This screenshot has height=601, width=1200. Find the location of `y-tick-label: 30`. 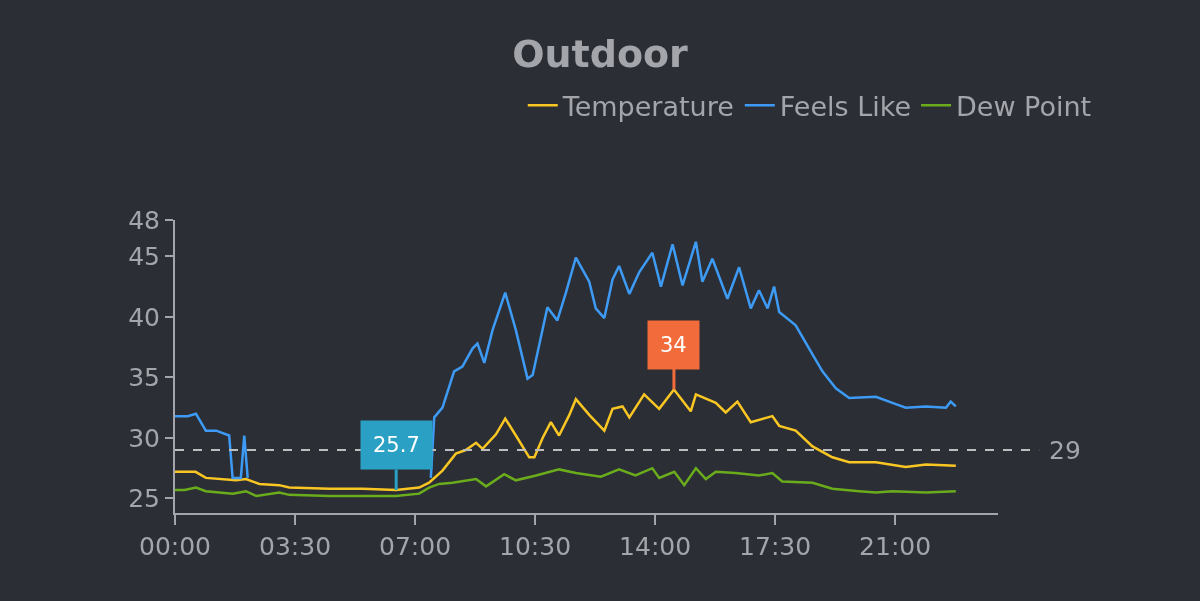

y-tick-label: 30 is located at coordinates (144, 438).